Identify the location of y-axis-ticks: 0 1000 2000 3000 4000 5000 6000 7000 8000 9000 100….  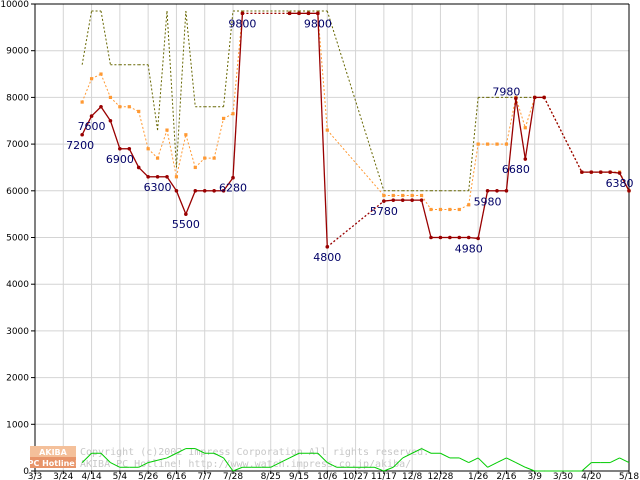
(17, 238).